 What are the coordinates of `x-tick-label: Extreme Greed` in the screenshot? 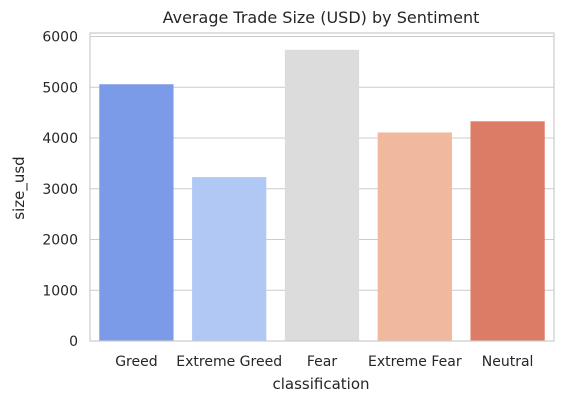 It's located at (229, 362).